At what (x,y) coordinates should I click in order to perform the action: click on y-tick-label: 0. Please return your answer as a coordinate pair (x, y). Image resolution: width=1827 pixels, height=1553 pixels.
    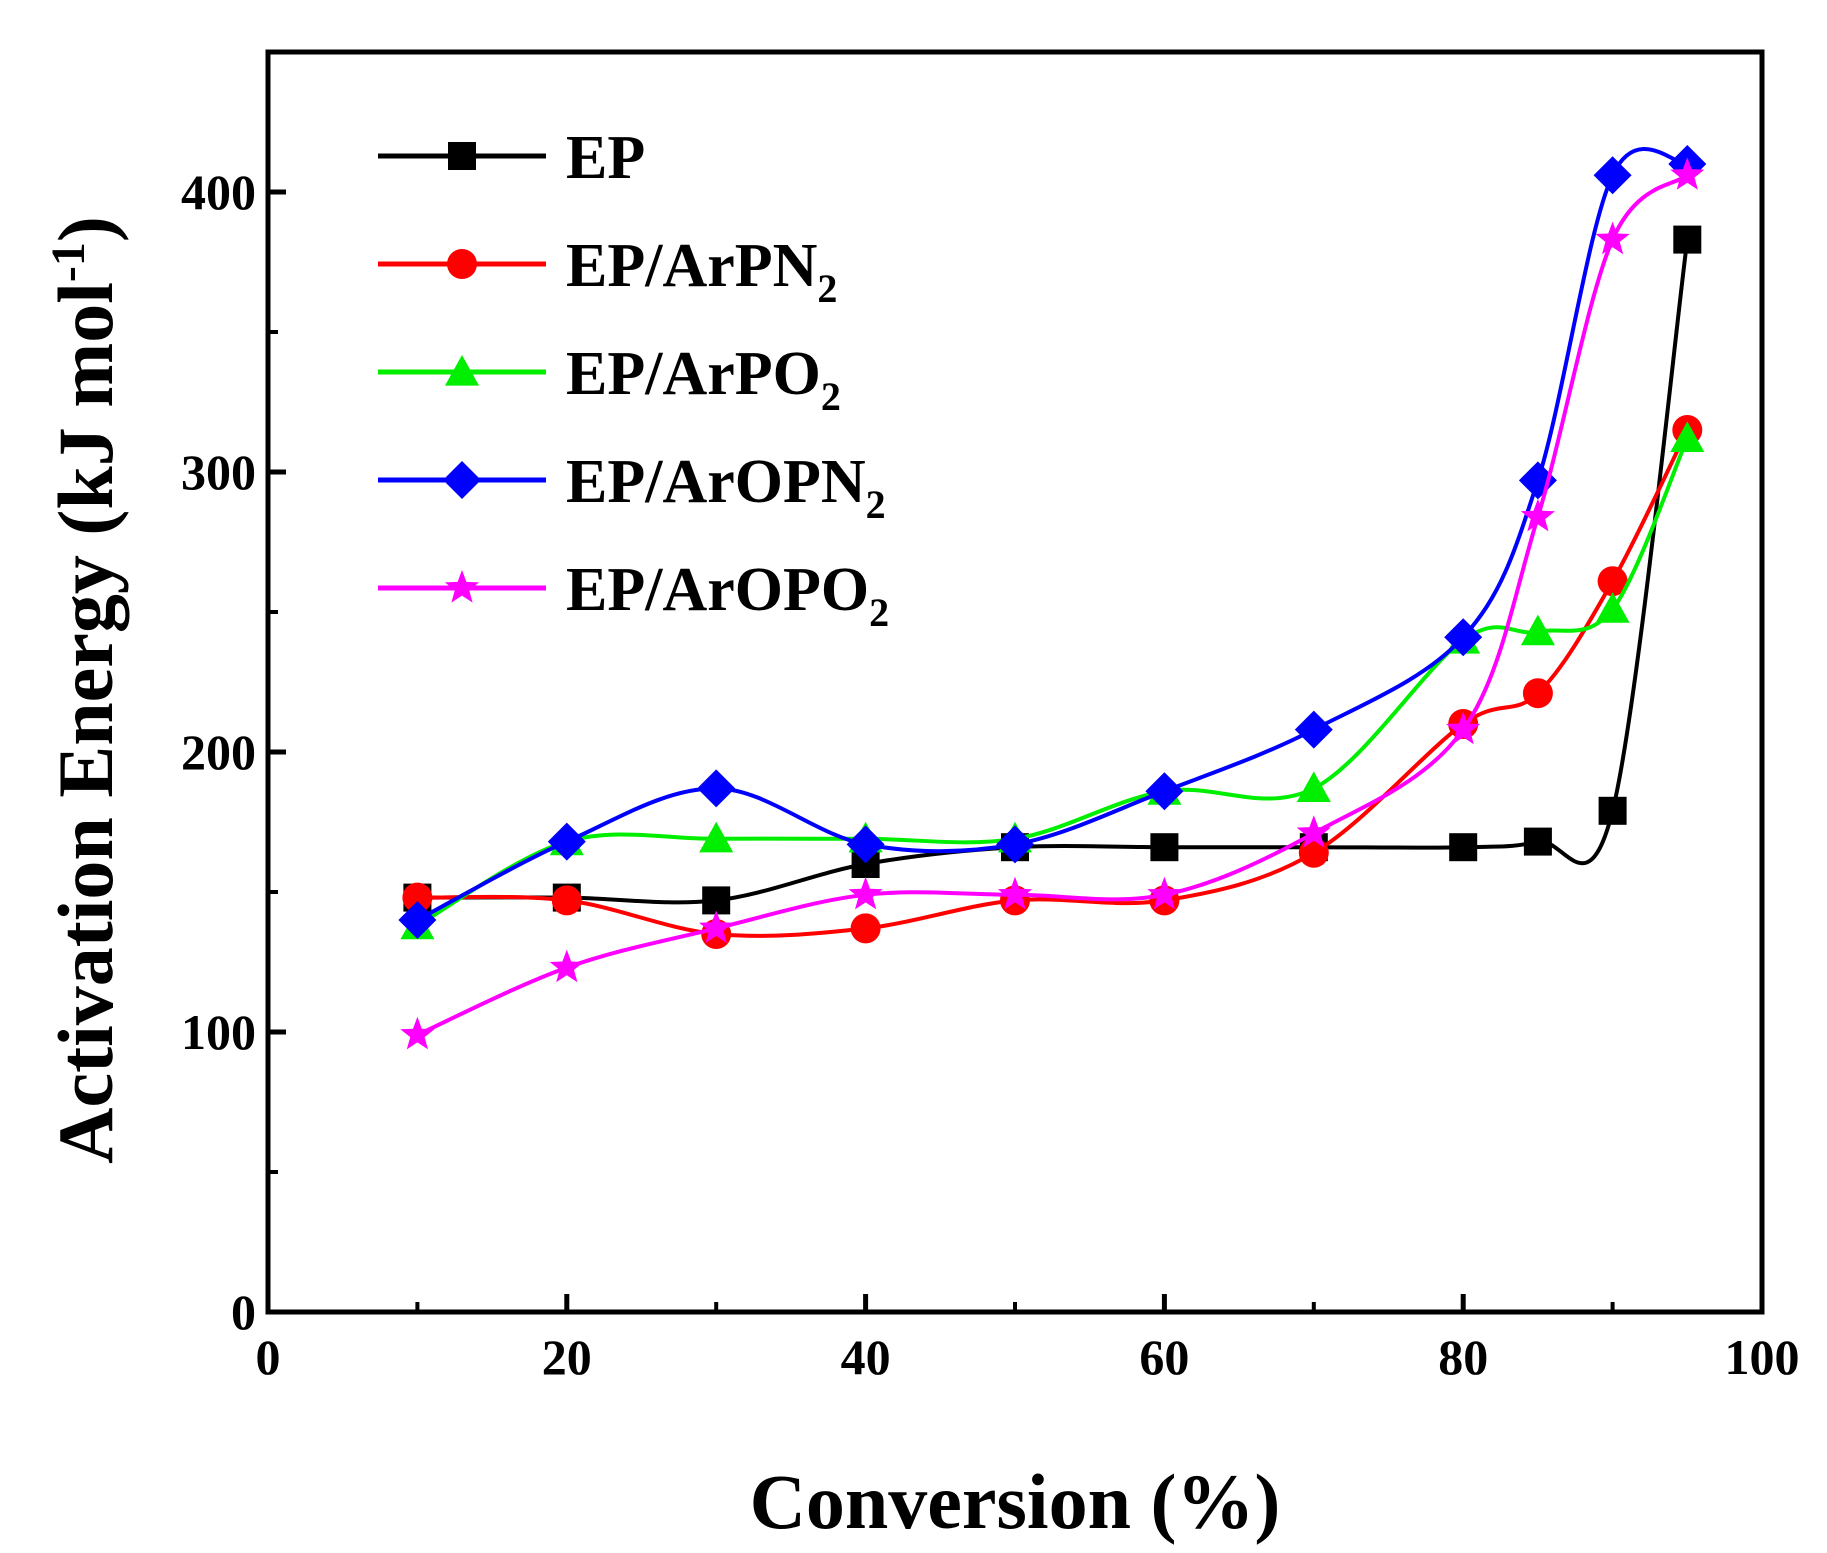
    Looking at the image, I should click on (243, 1312).